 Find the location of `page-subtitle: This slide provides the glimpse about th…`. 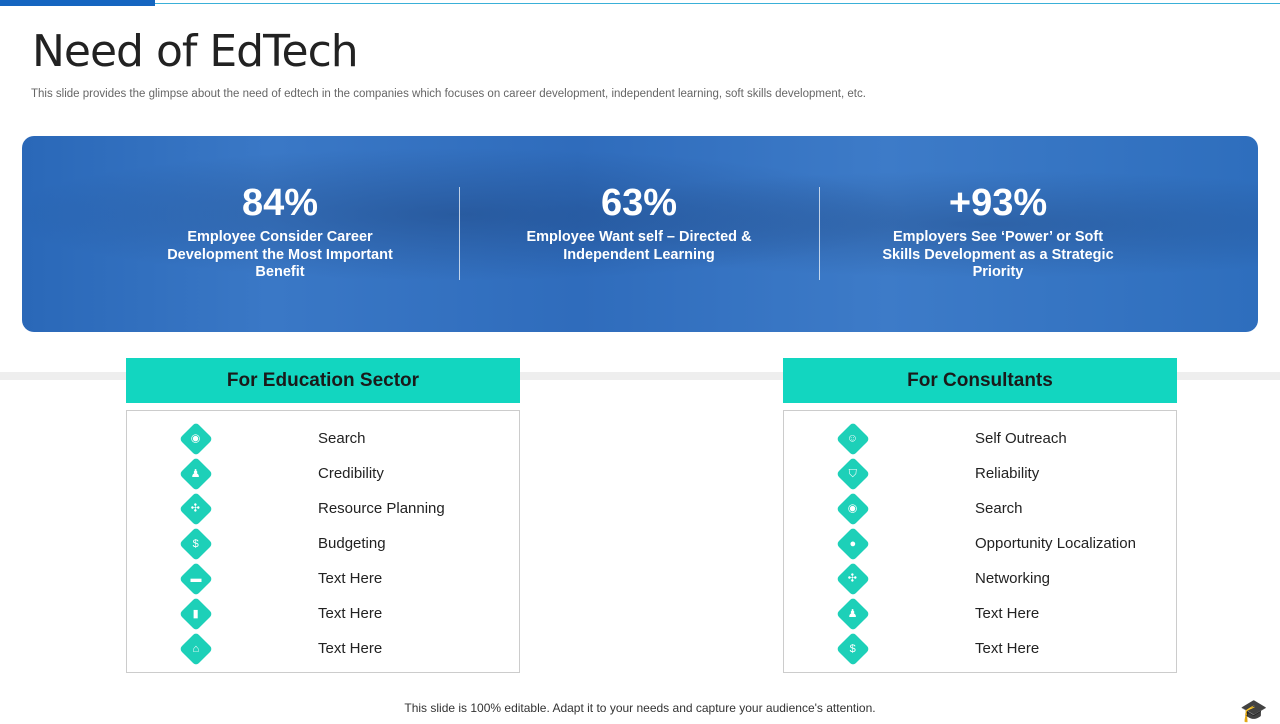

page-subtitle: This slide provides the glimpse about th… is located at coordinates (448, 94).